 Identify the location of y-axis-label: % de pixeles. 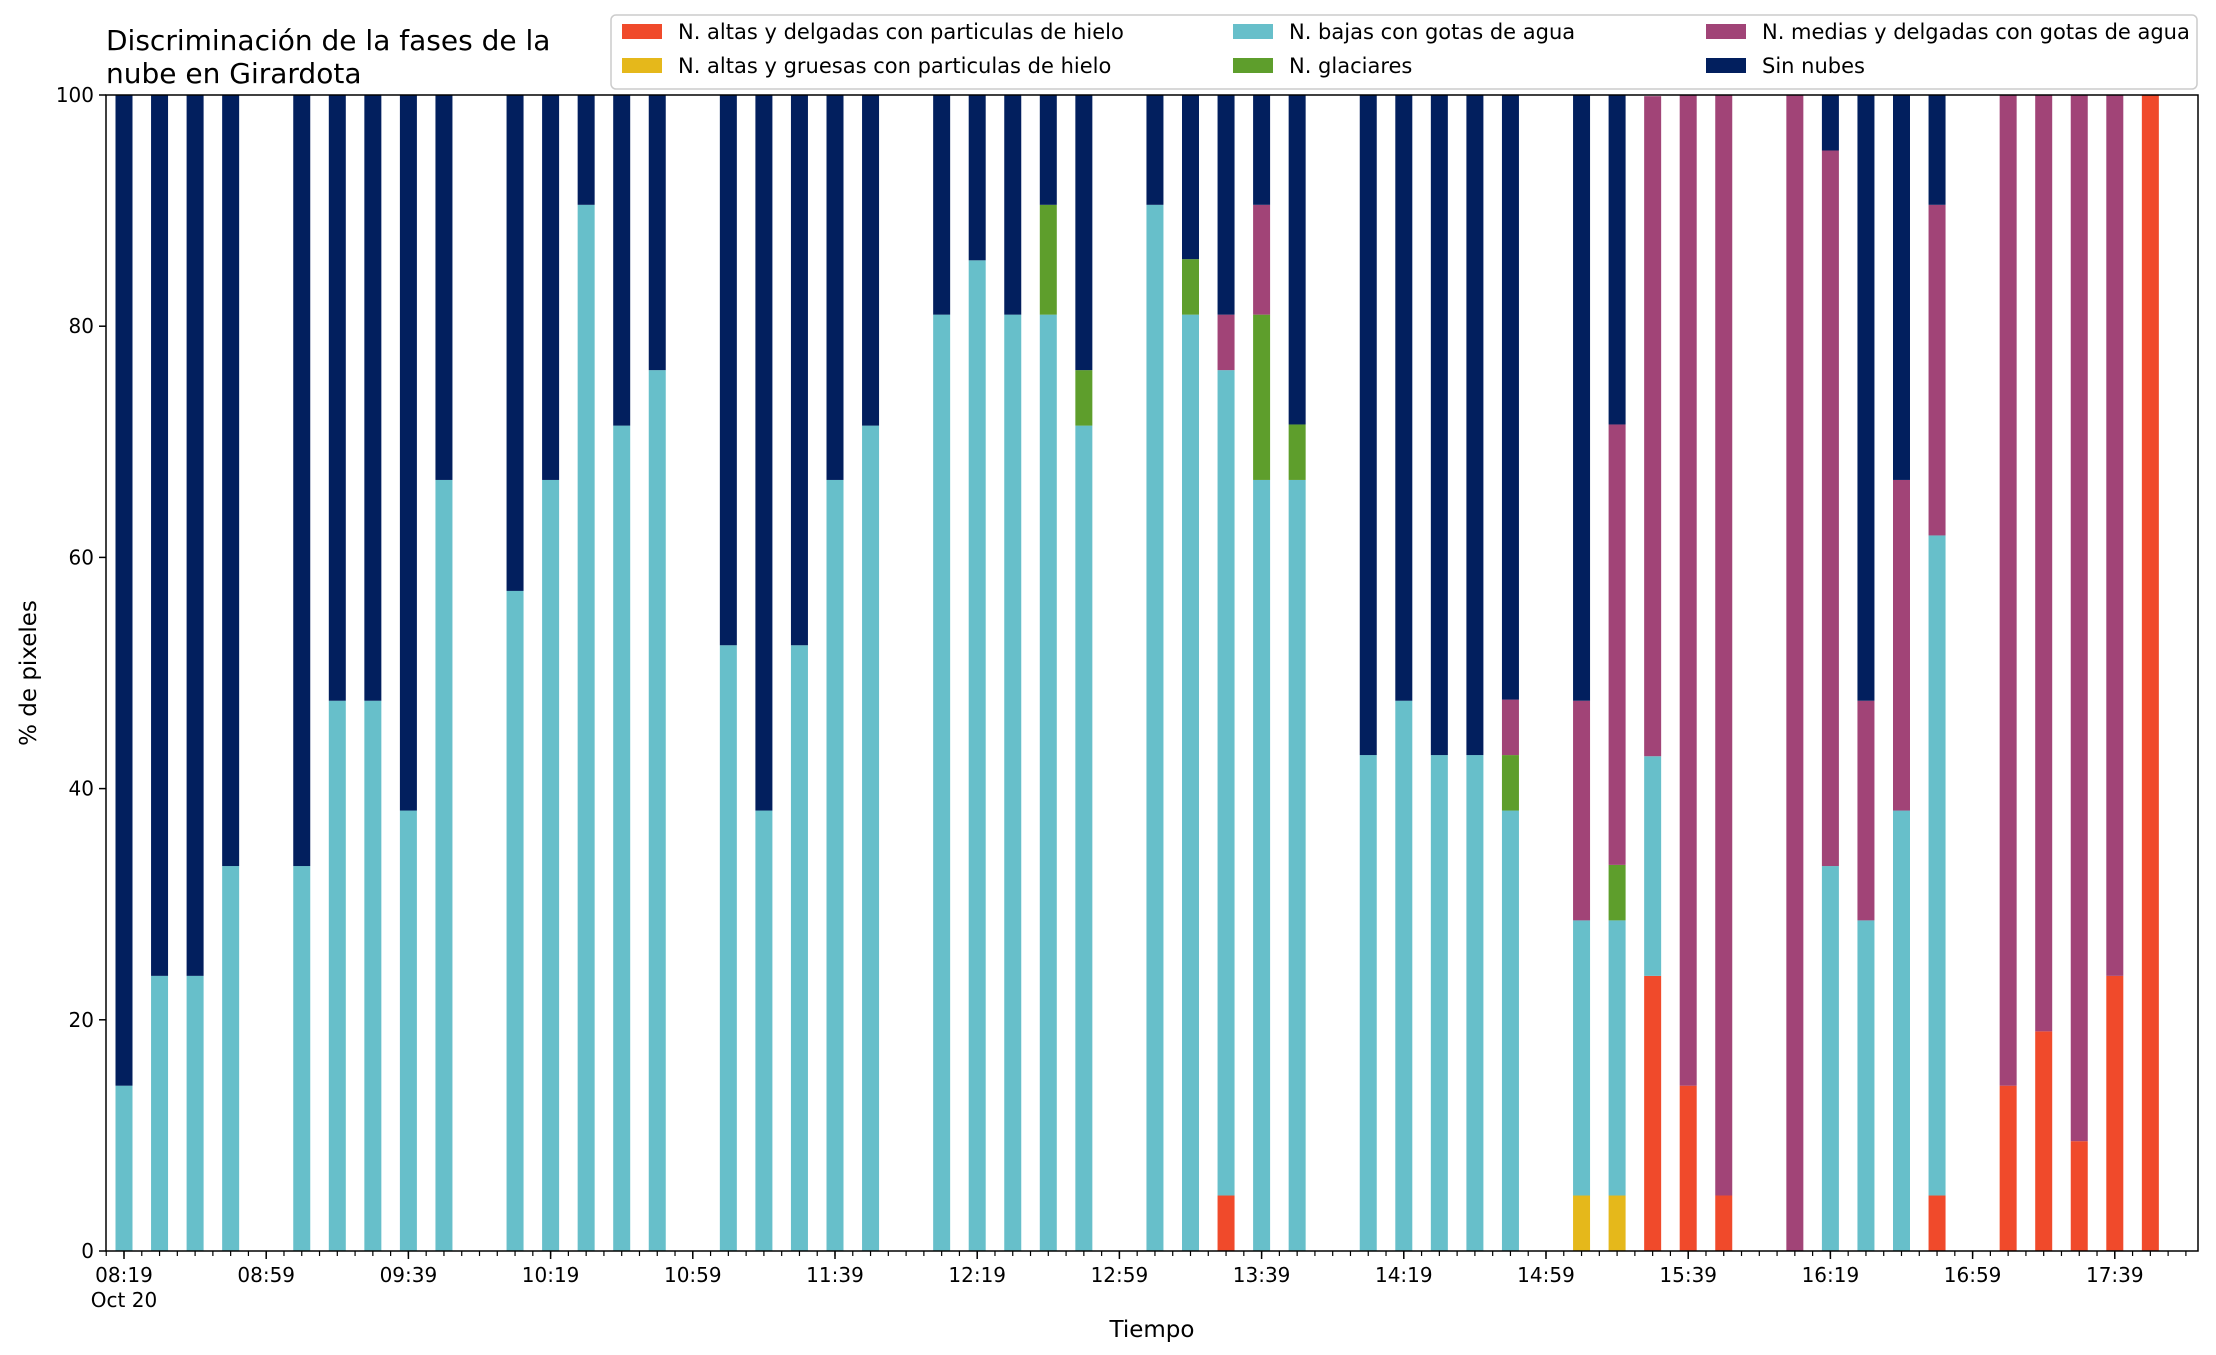
(29, 673).